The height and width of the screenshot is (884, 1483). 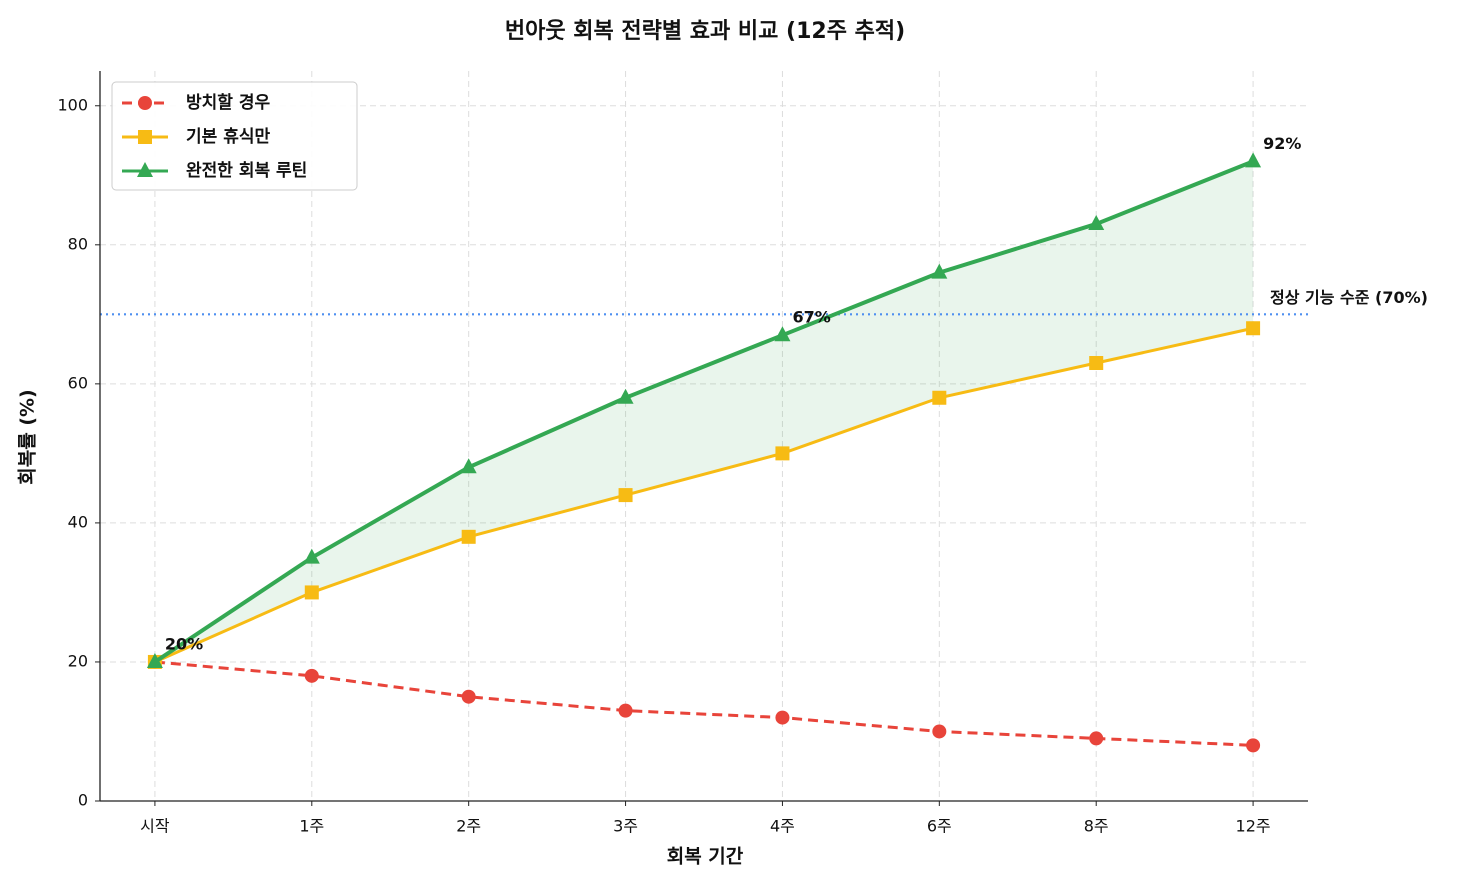 What do you see at coordinates (228, 103) in the screenshot?
I see `legend-label: 방치할 경우` at bounding box center [228, 103].